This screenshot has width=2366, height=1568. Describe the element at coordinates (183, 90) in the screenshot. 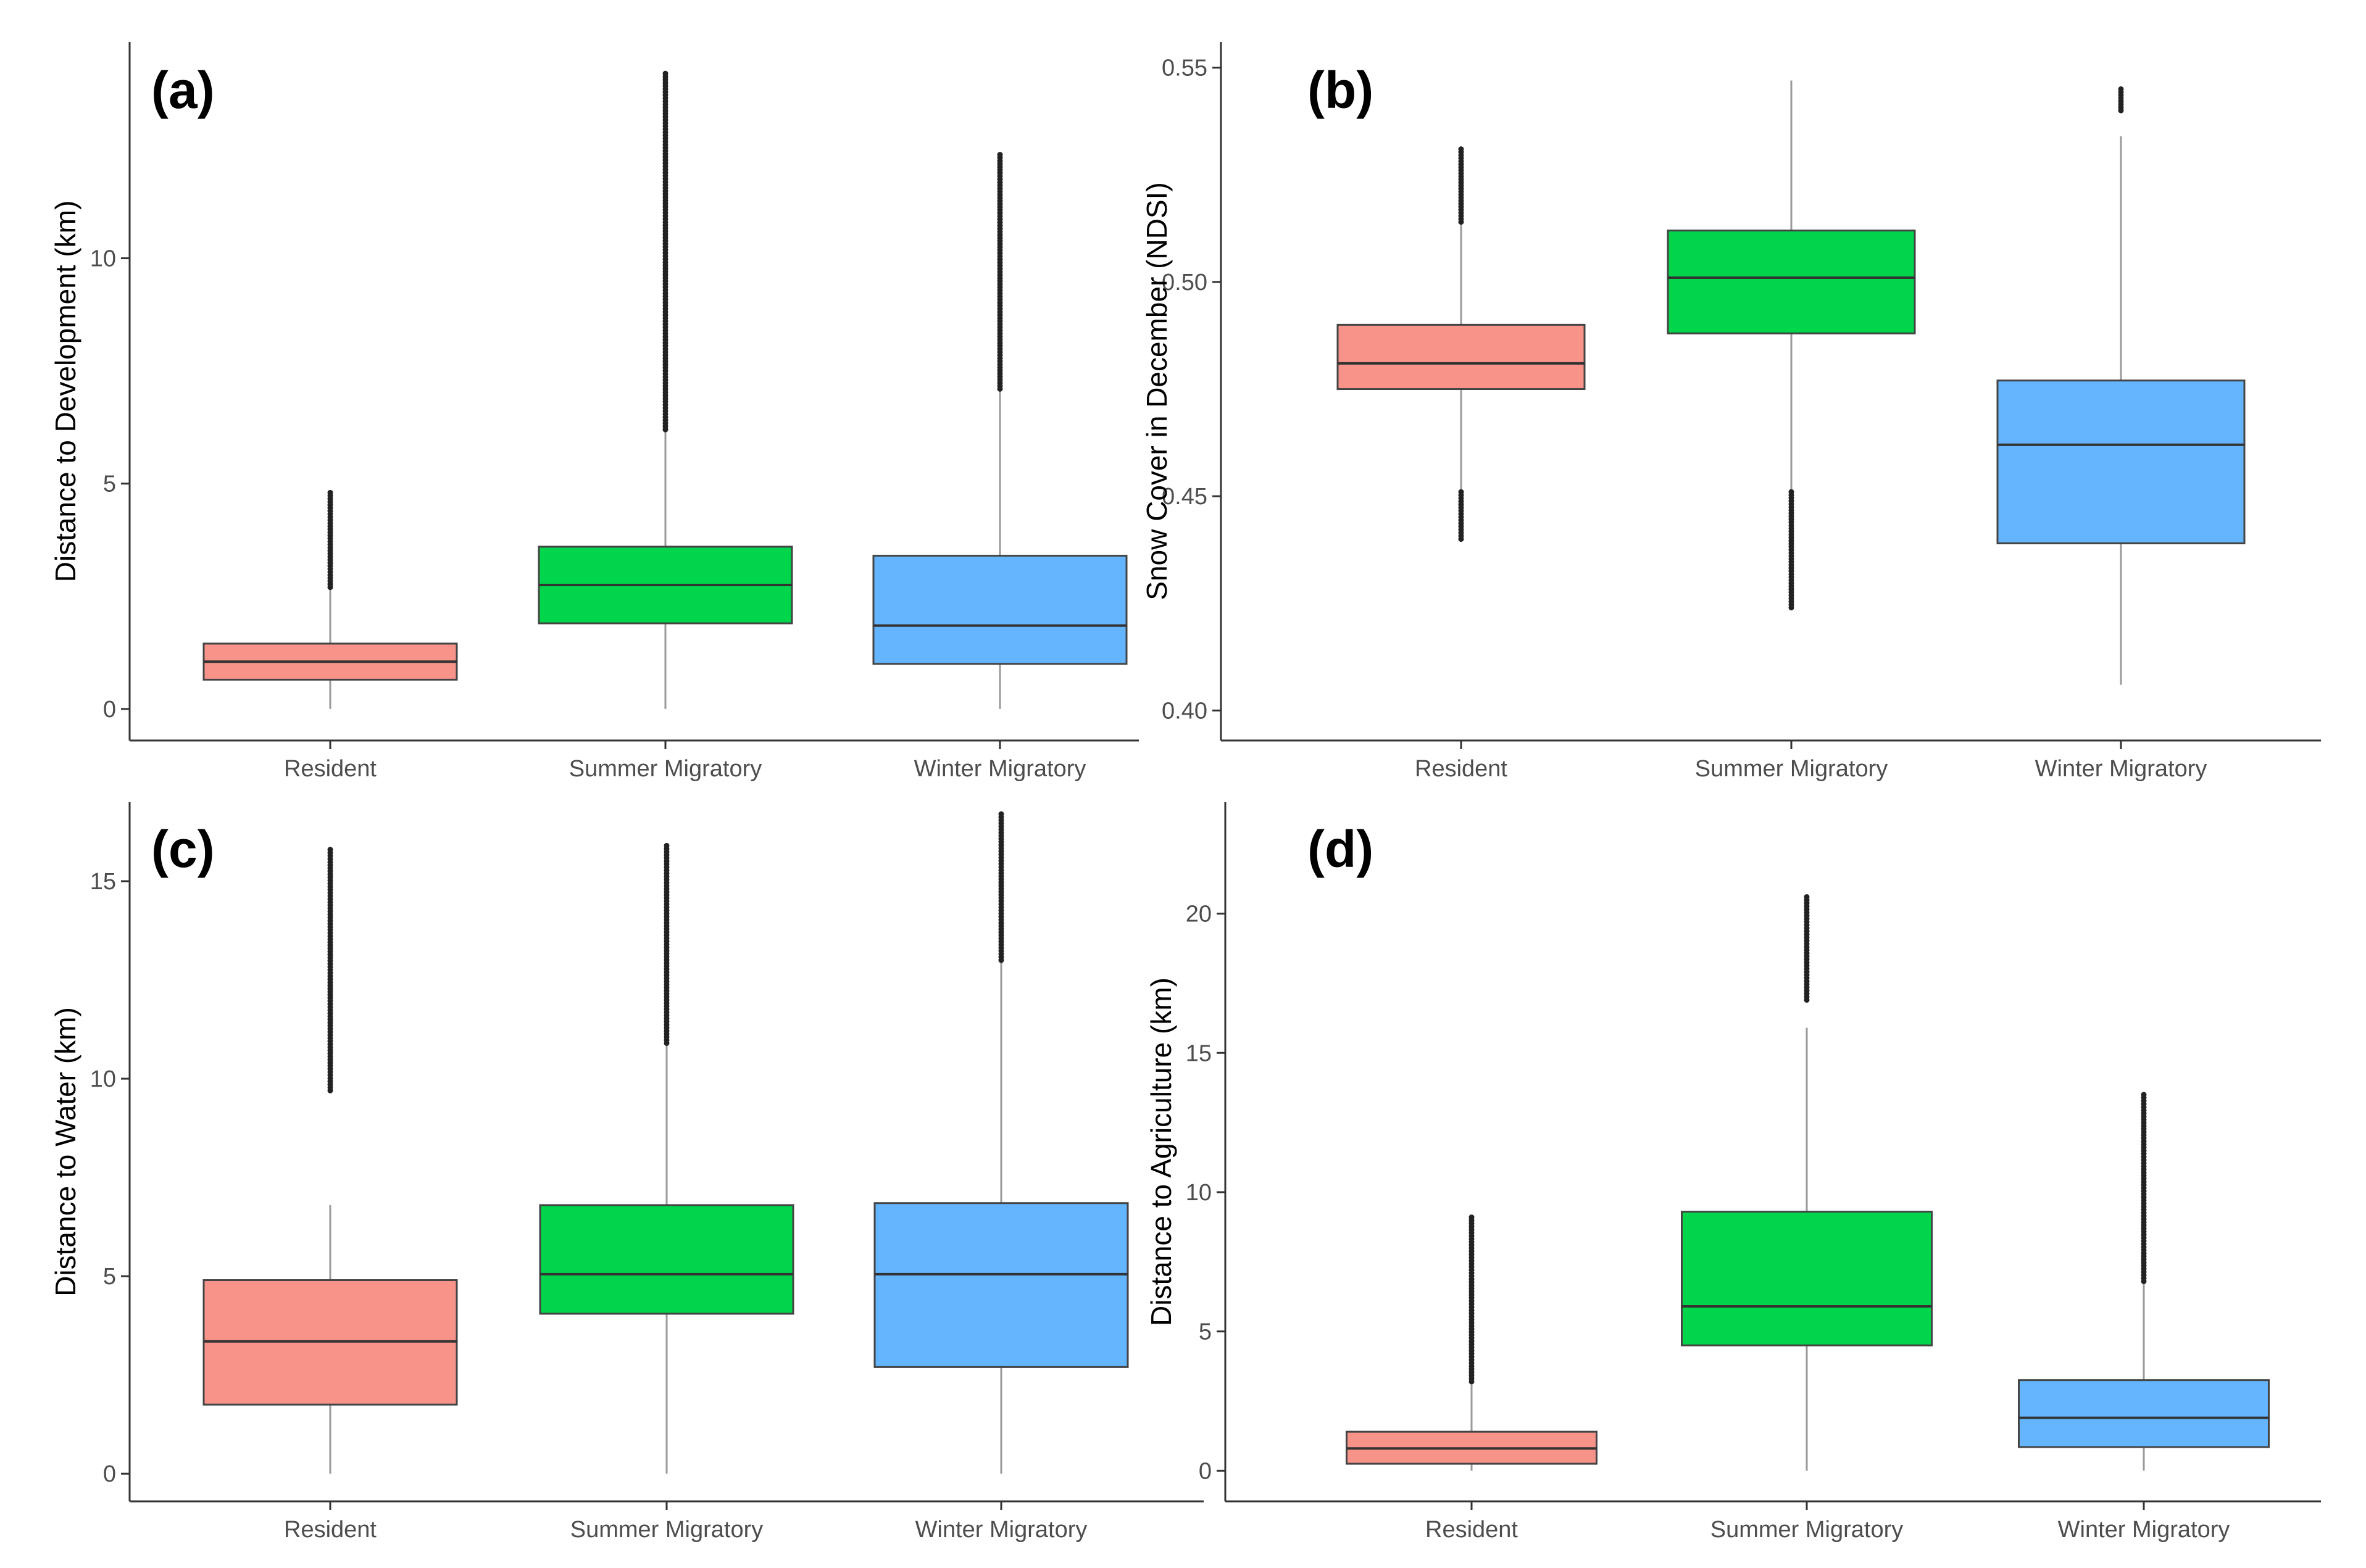

I see `panel-a-label: (a)` at that location.